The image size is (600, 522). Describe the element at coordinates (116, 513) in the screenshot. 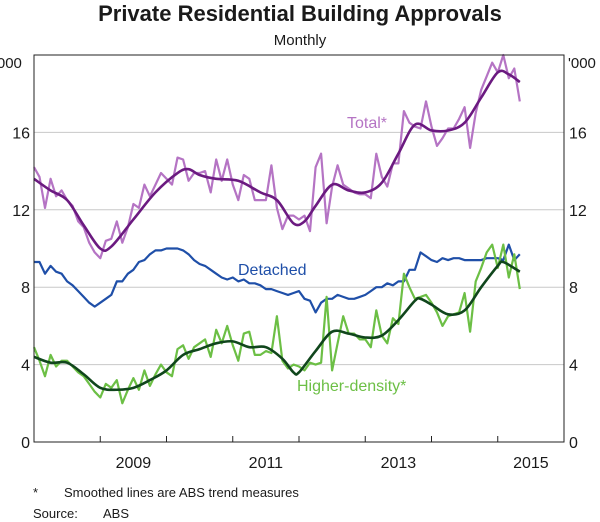

I see `source: ABS` at that location.